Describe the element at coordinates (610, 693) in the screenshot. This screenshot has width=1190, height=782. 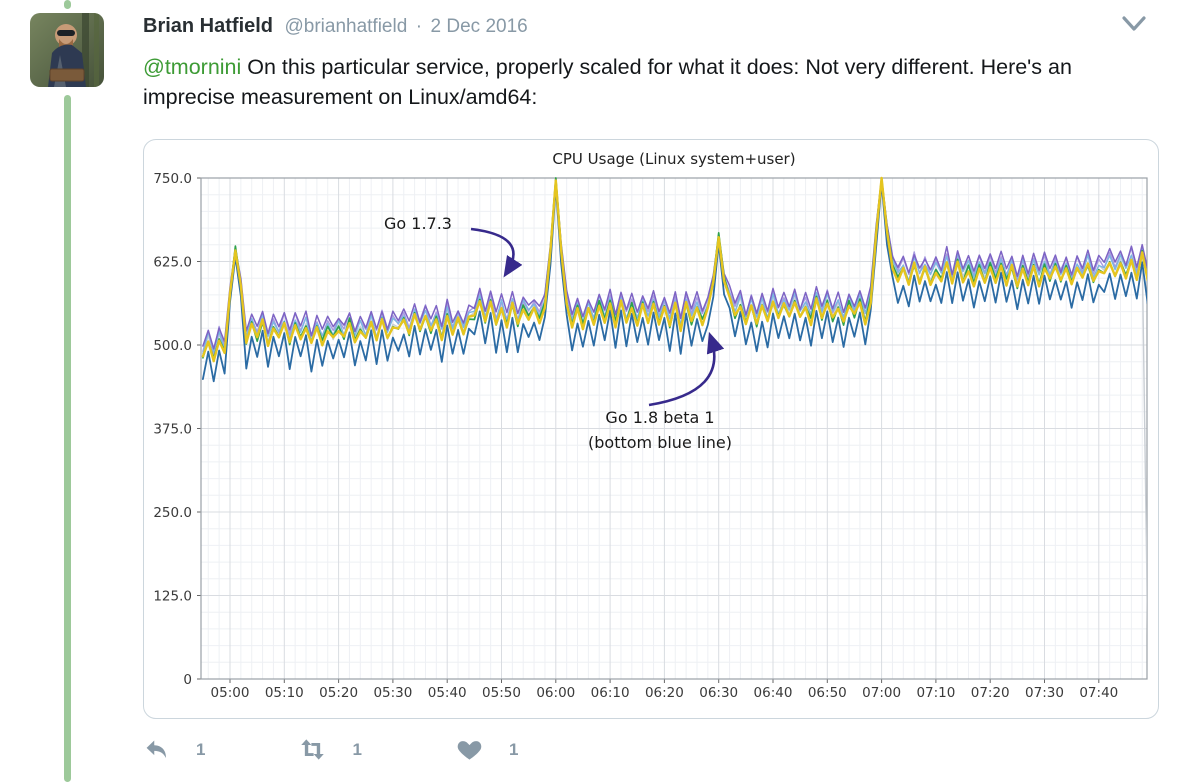
I see `x-tick-label: 06:10` at that location.